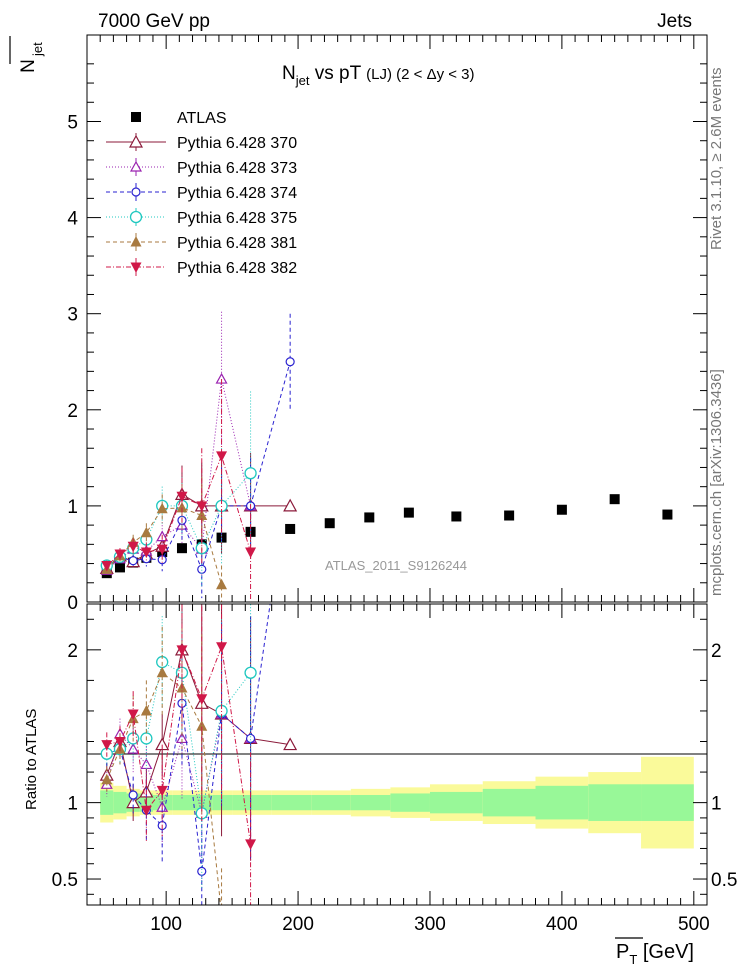  I want to click on series-line-p373, so click(179, 474).